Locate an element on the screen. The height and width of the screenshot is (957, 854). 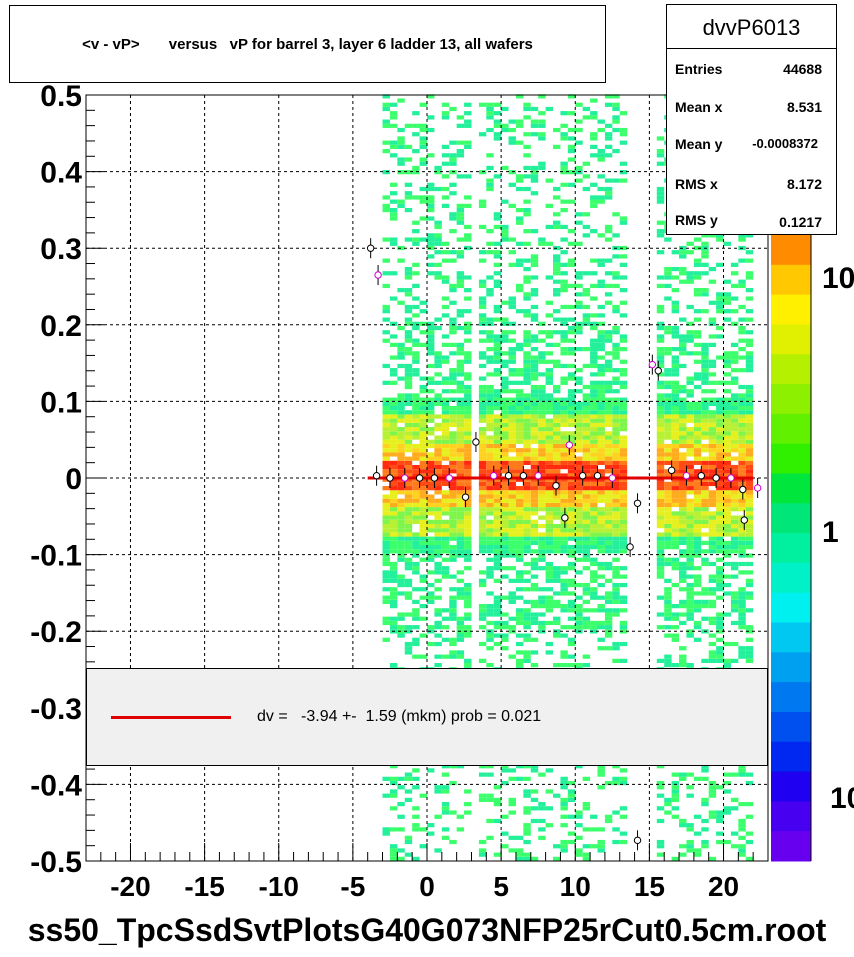
stat-label-mean-y: Mean y is located at coordinates (699, 144).